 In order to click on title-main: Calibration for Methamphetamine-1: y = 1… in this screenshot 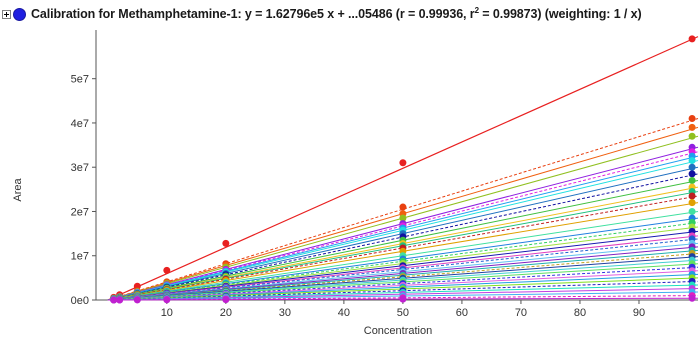, I will do `click(253, 14)`.